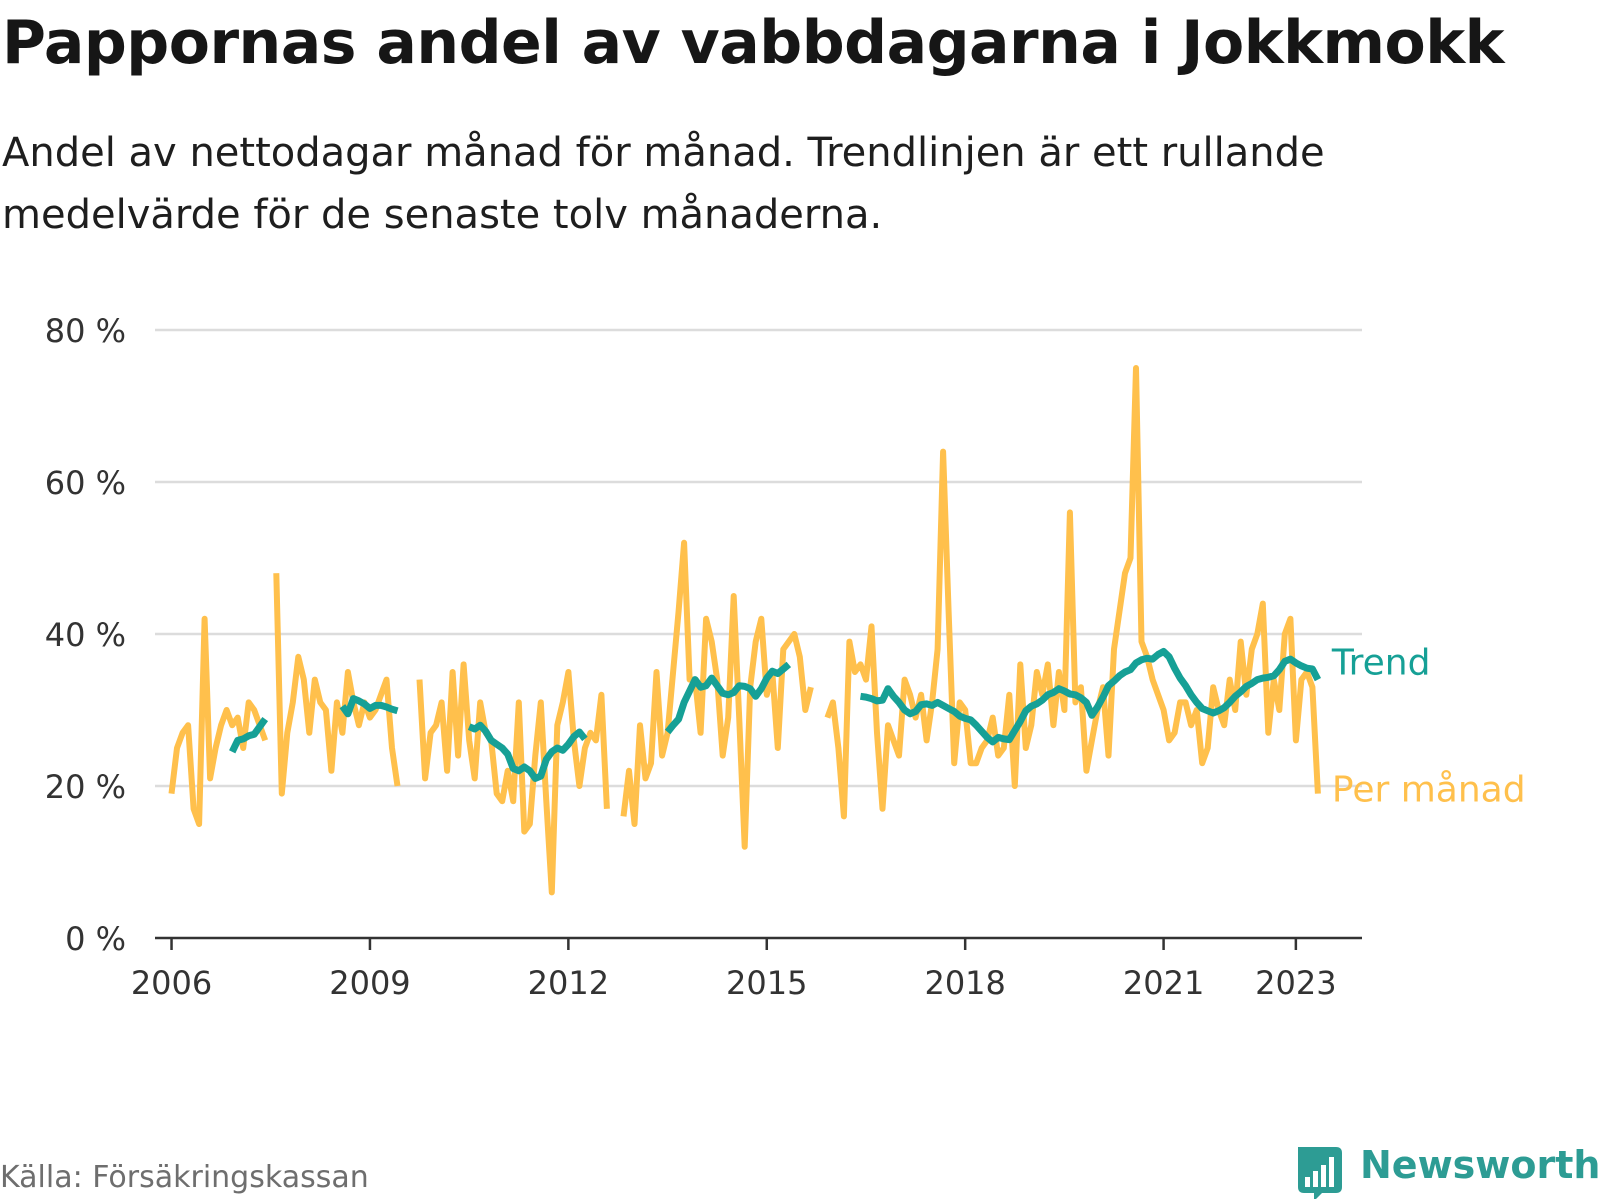  What do you see at coordinates (337, 685) in the screenshot?
I see `series-per-månad-segment-1` at bounding box center [337, 685].